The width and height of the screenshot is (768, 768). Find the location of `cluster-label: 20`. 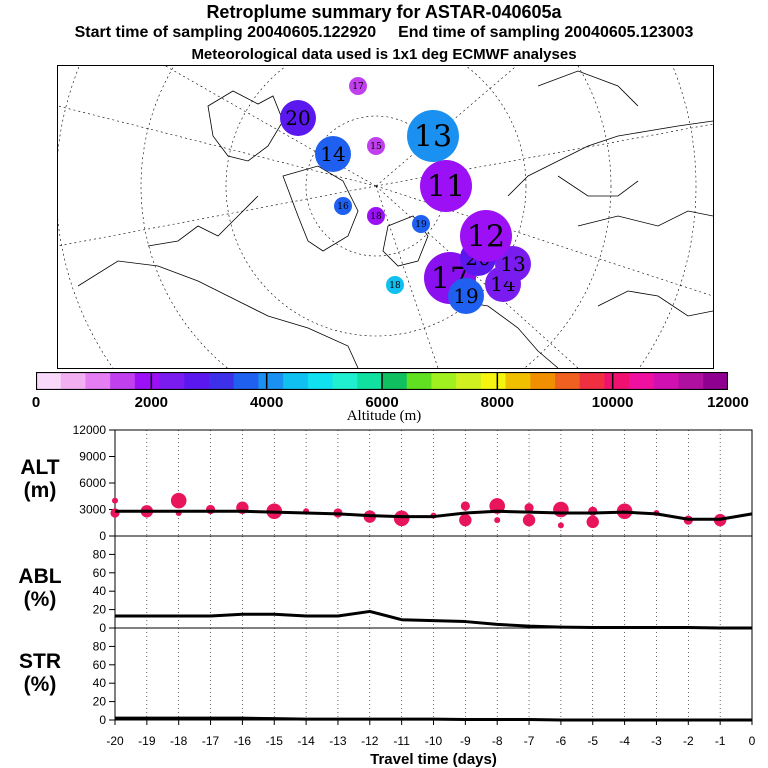

cluster-label: 20 is located at coordinates (297, 118).